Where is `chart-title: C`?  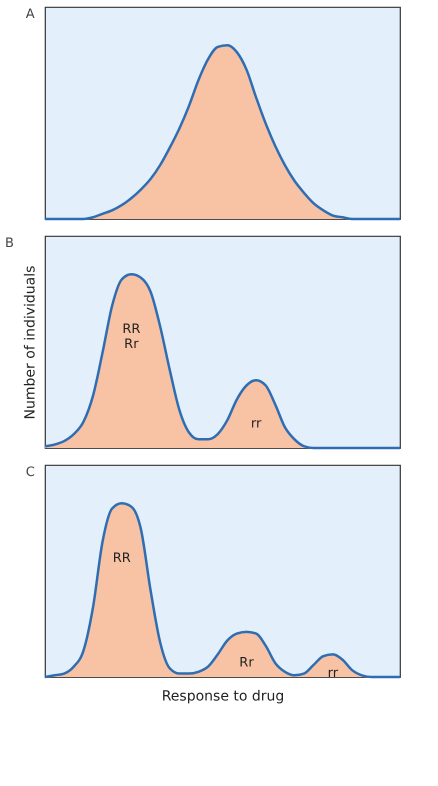 chart-title: C is located at coordinates (30, 472).